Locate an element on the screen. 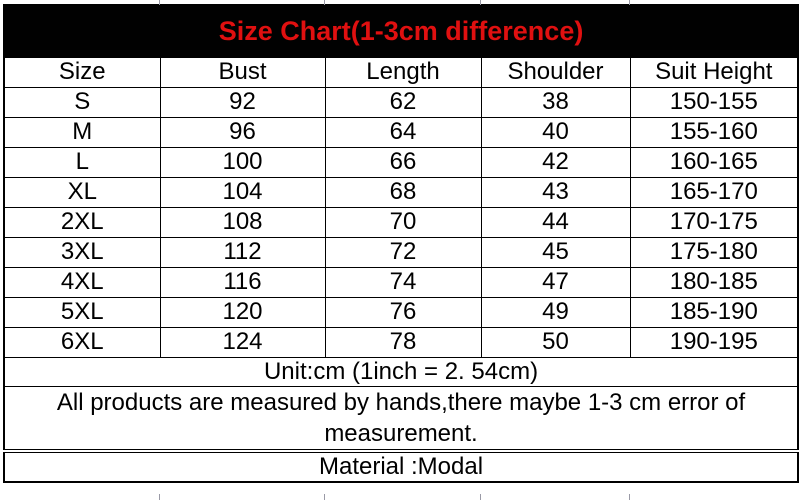 This screenshot has height=500, width=800. table-row-6xl: 6XL 124 78 50 190-195 is located at coordinates (401, 342).